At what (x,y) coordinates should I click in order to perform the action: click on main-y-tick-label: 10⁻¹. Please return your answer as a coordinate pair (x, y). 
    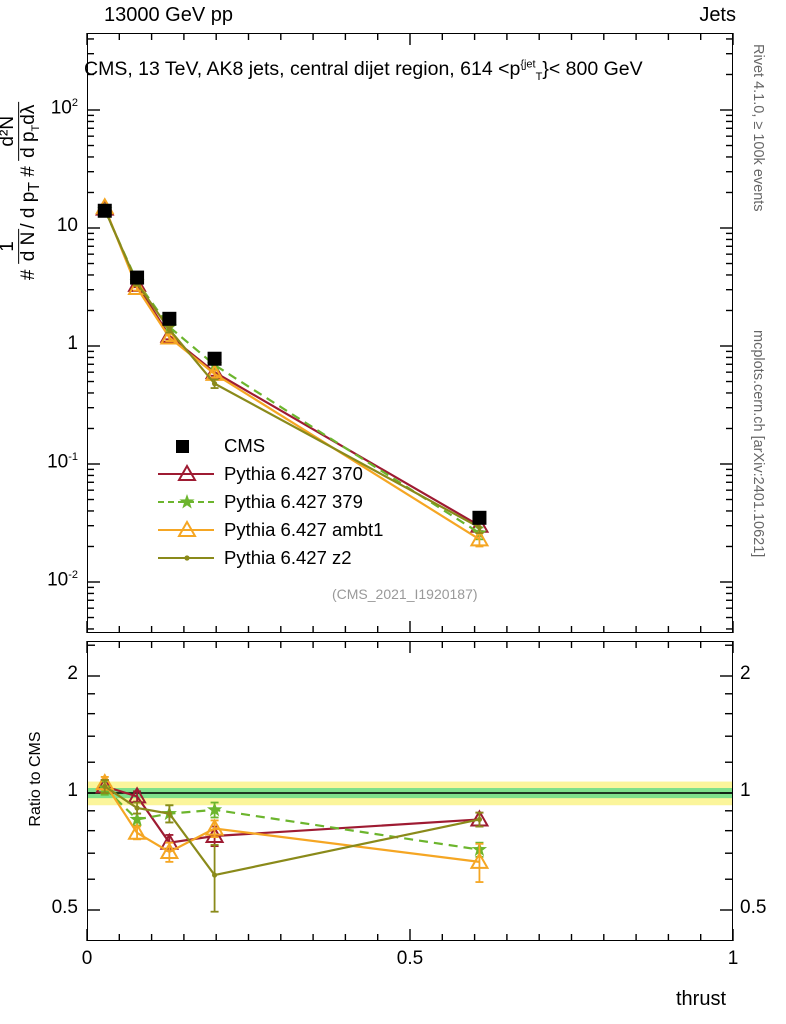
    Looking at the image, I should click on (62, 462).